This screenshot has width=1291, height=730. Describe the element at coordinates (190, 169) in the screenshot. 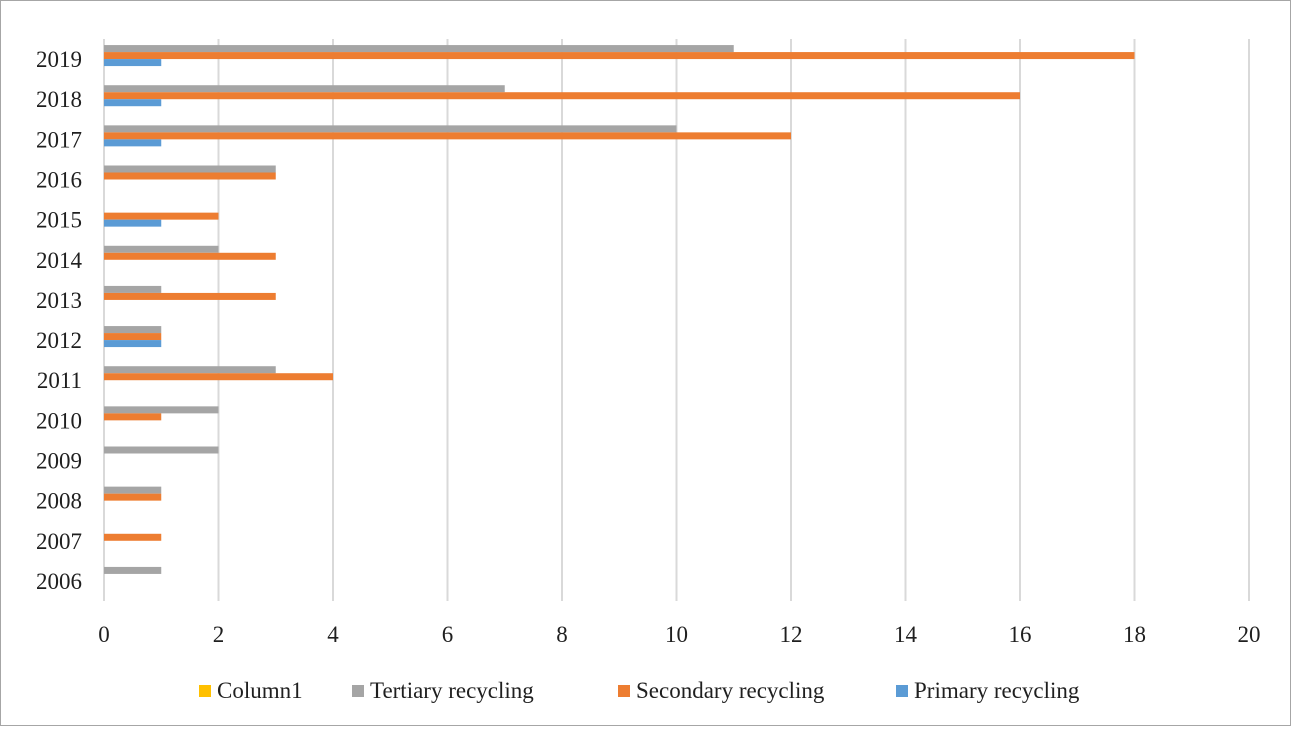

I see `bar-tertiary-recycling-2016` at that location.